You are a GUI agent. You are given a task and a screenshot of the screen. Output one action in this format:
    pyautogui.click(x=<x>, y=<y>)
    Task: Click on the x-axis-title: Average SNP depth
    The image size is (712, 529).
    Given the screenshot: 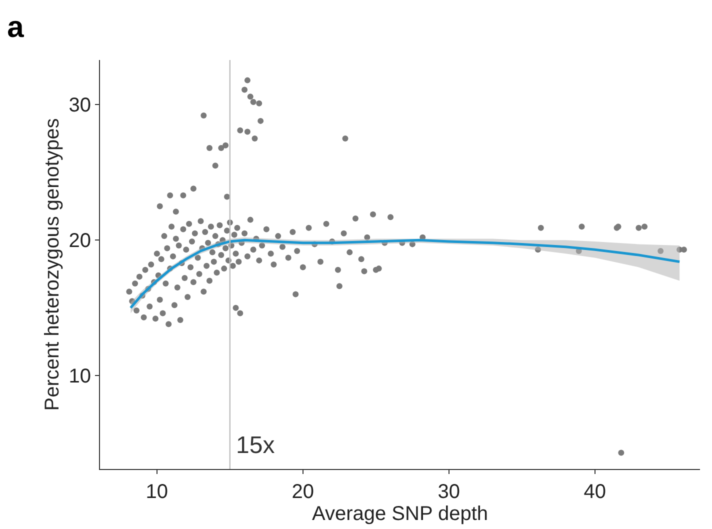 What is the action you would take?
    pyautogui.click(x=400, y=514)
    